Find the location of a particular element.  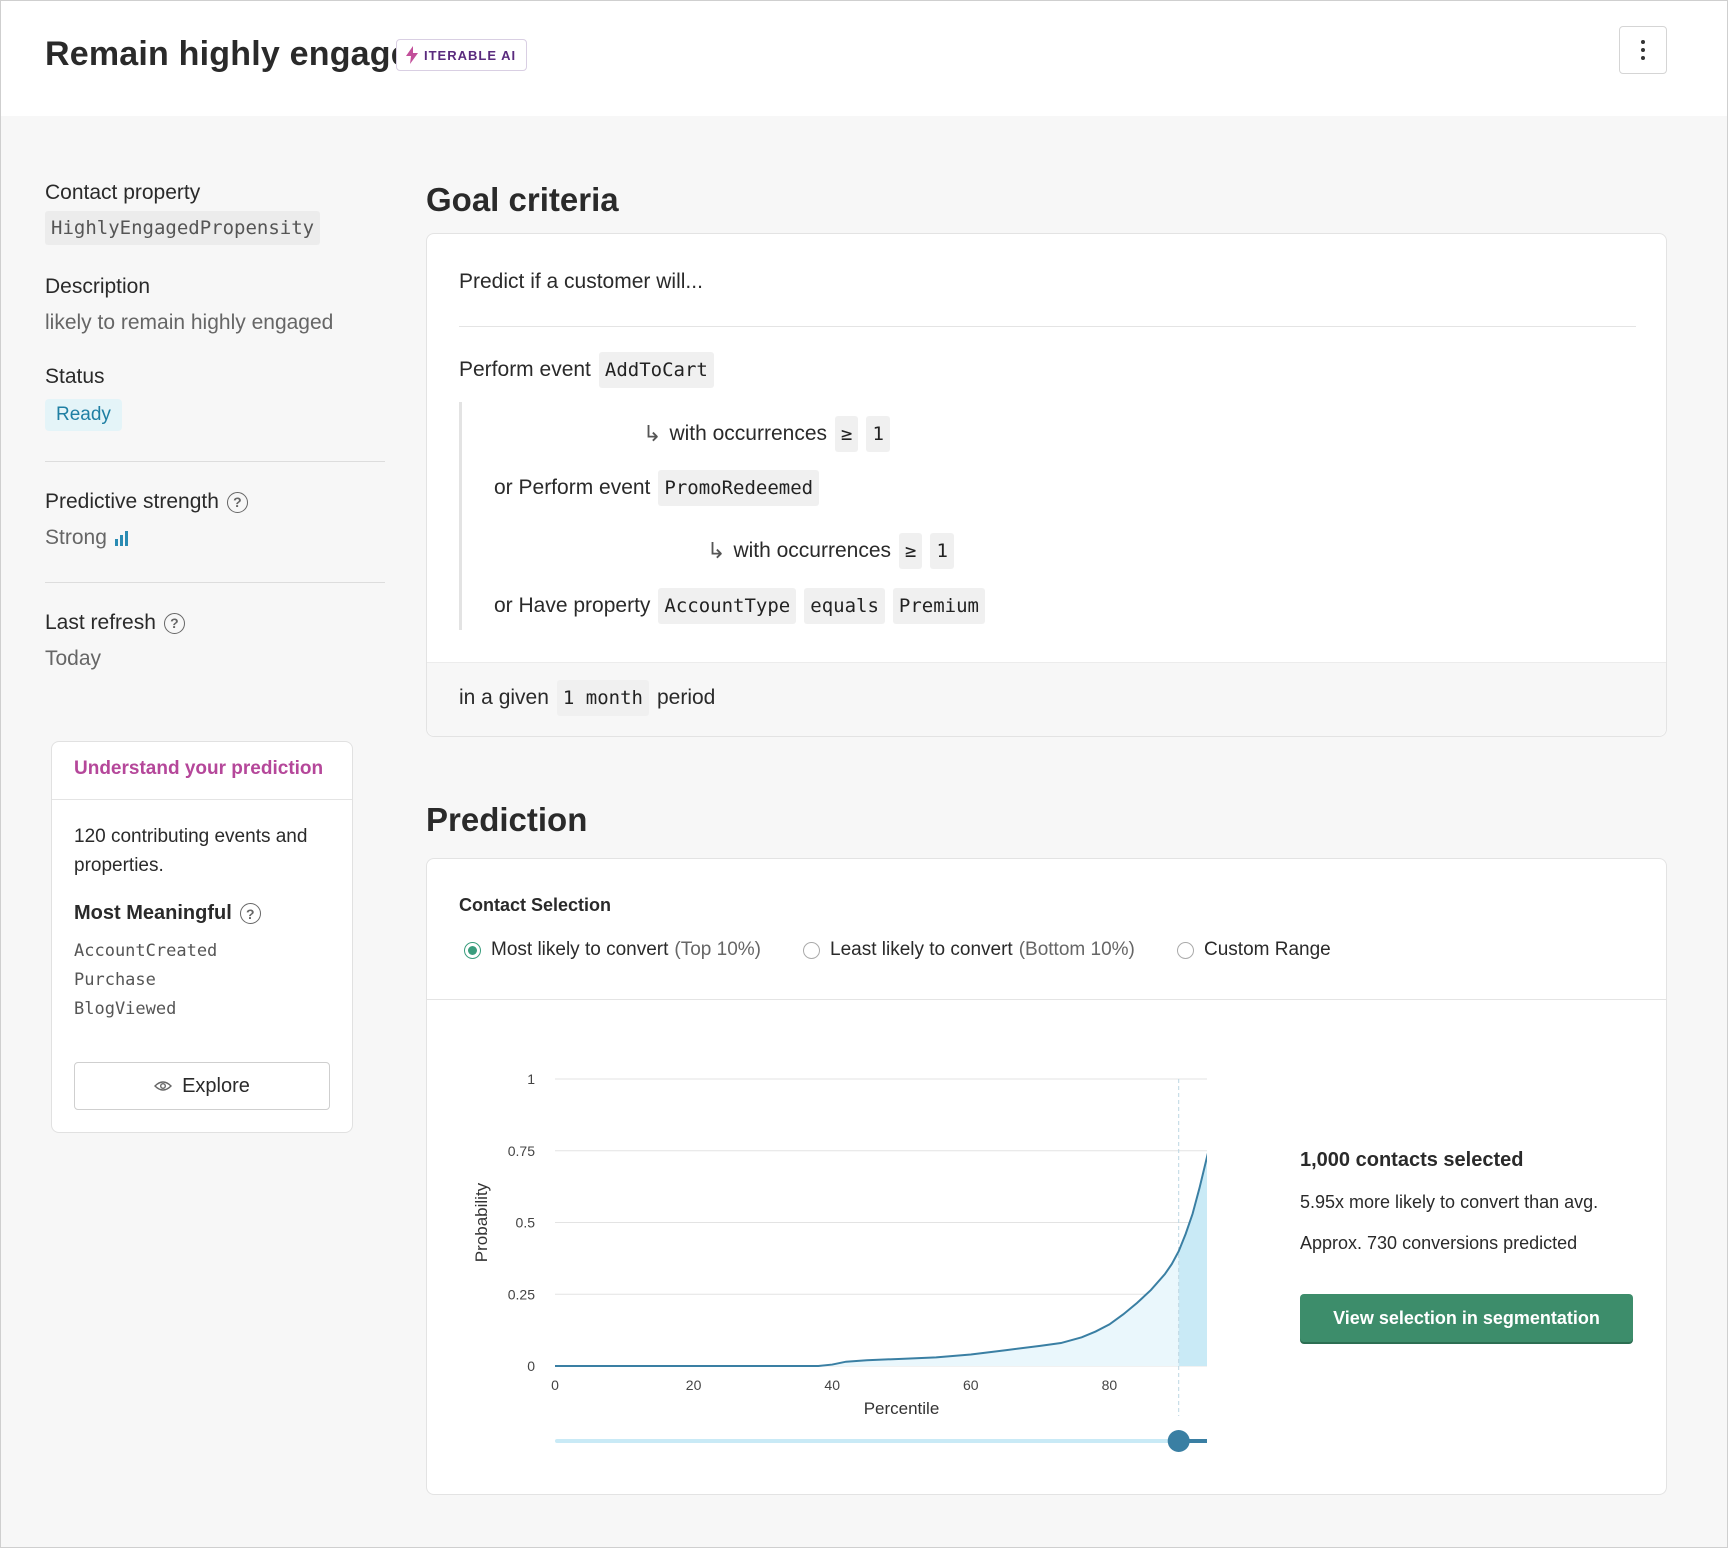

perform-event-label: Perform event is located at coordinates (525, 369).